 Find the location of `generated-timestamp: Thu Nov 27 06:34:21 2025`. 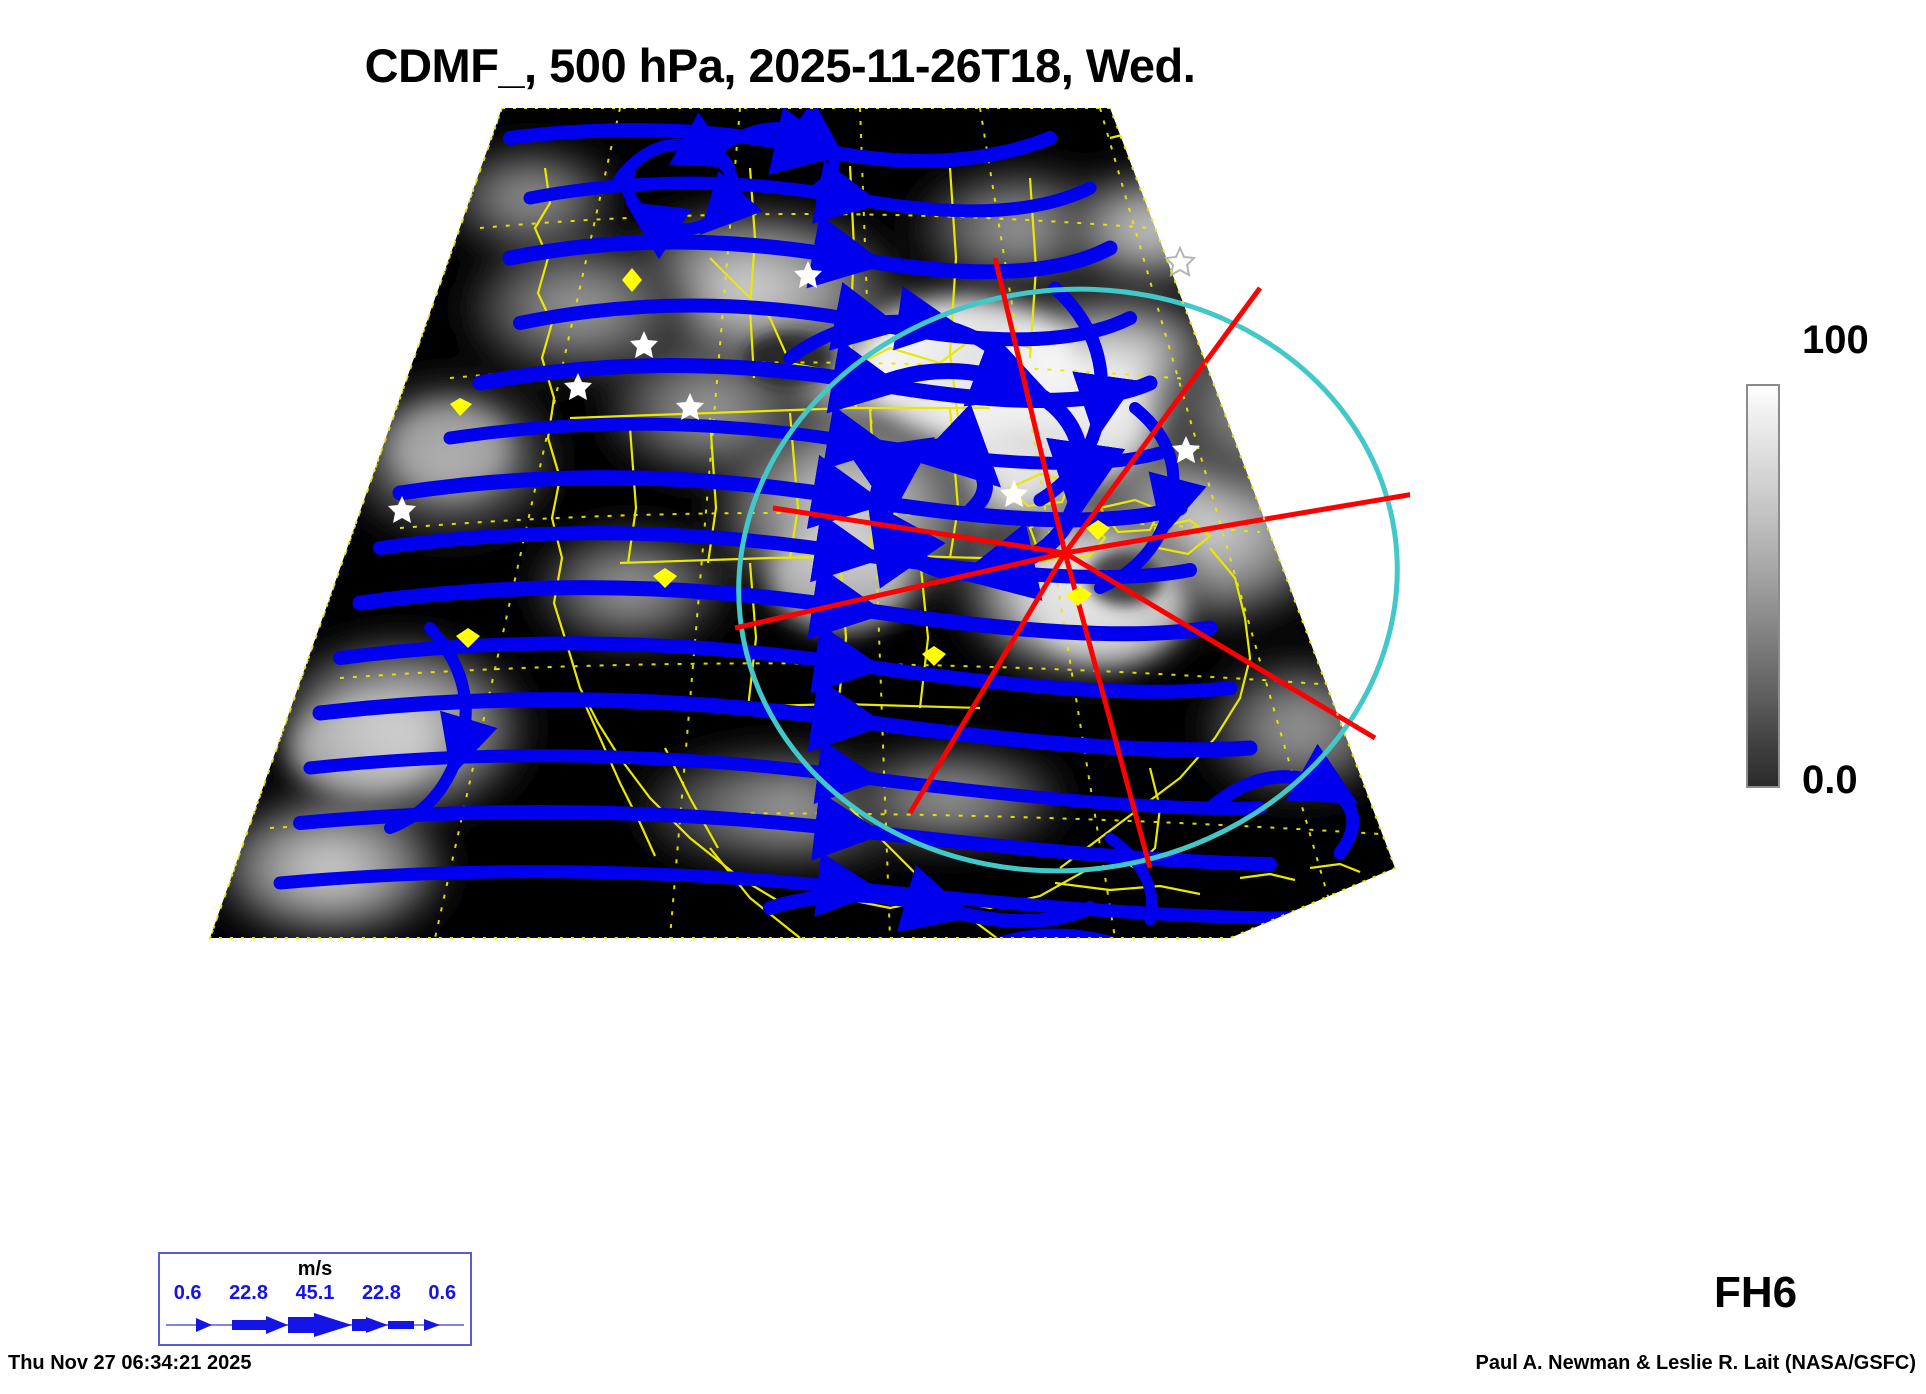

generated-timestamp: Thu Nov 27 06:34:21 2025 is located at coordinates (130, 1363).